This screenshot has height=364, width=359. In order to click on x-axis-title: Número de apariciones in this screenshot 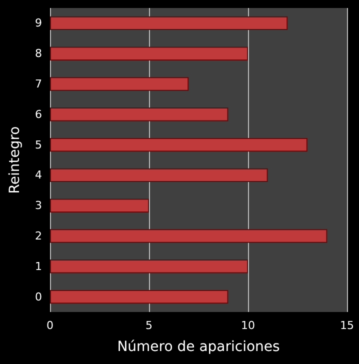, I will do `click(198, 347)`.